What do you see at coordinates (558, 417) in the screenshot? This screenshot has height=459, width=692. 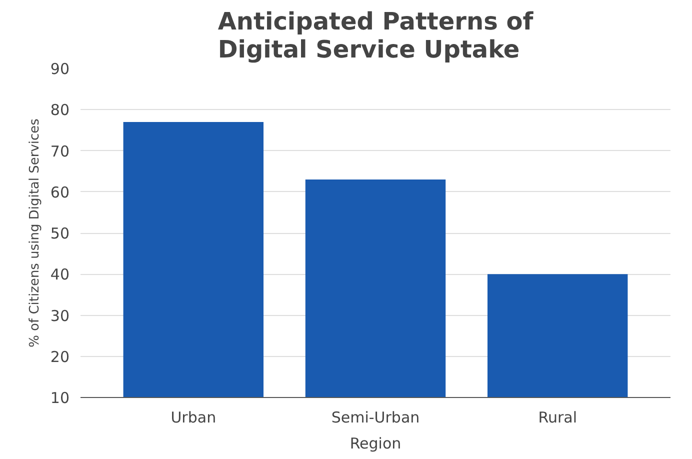 I see `x-tick-label: Rural` at bounding box center [558, 417].